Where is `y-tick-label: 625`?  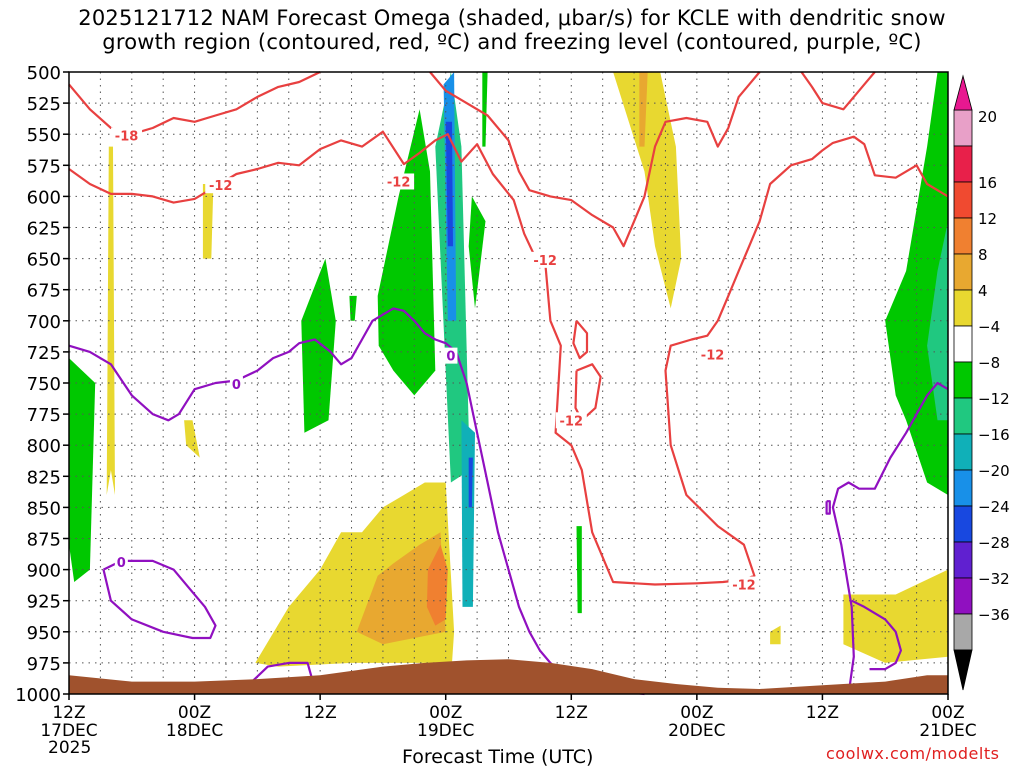
y-tick-label: 625 is located at coordinates (44, 229).